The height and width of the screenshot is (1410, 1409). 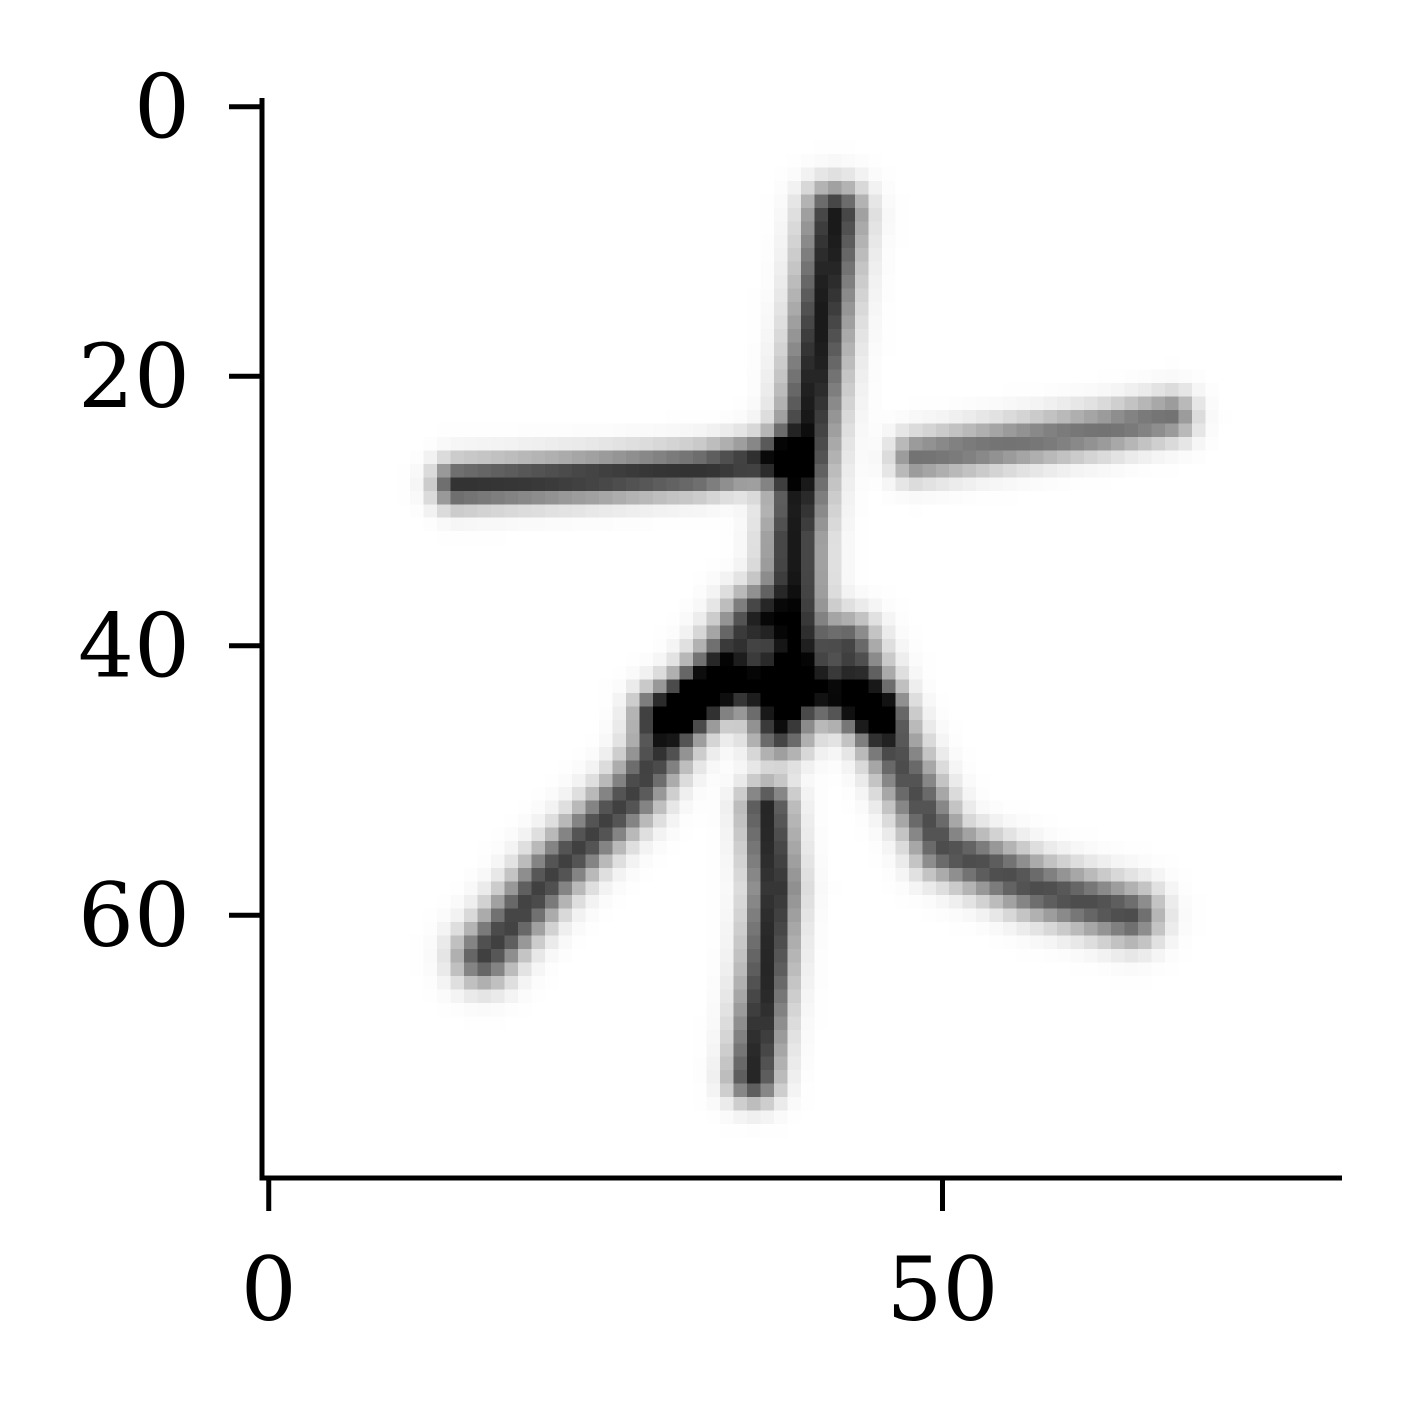 I want to click on y-tick-label: 20, so click(x=134, y=376).